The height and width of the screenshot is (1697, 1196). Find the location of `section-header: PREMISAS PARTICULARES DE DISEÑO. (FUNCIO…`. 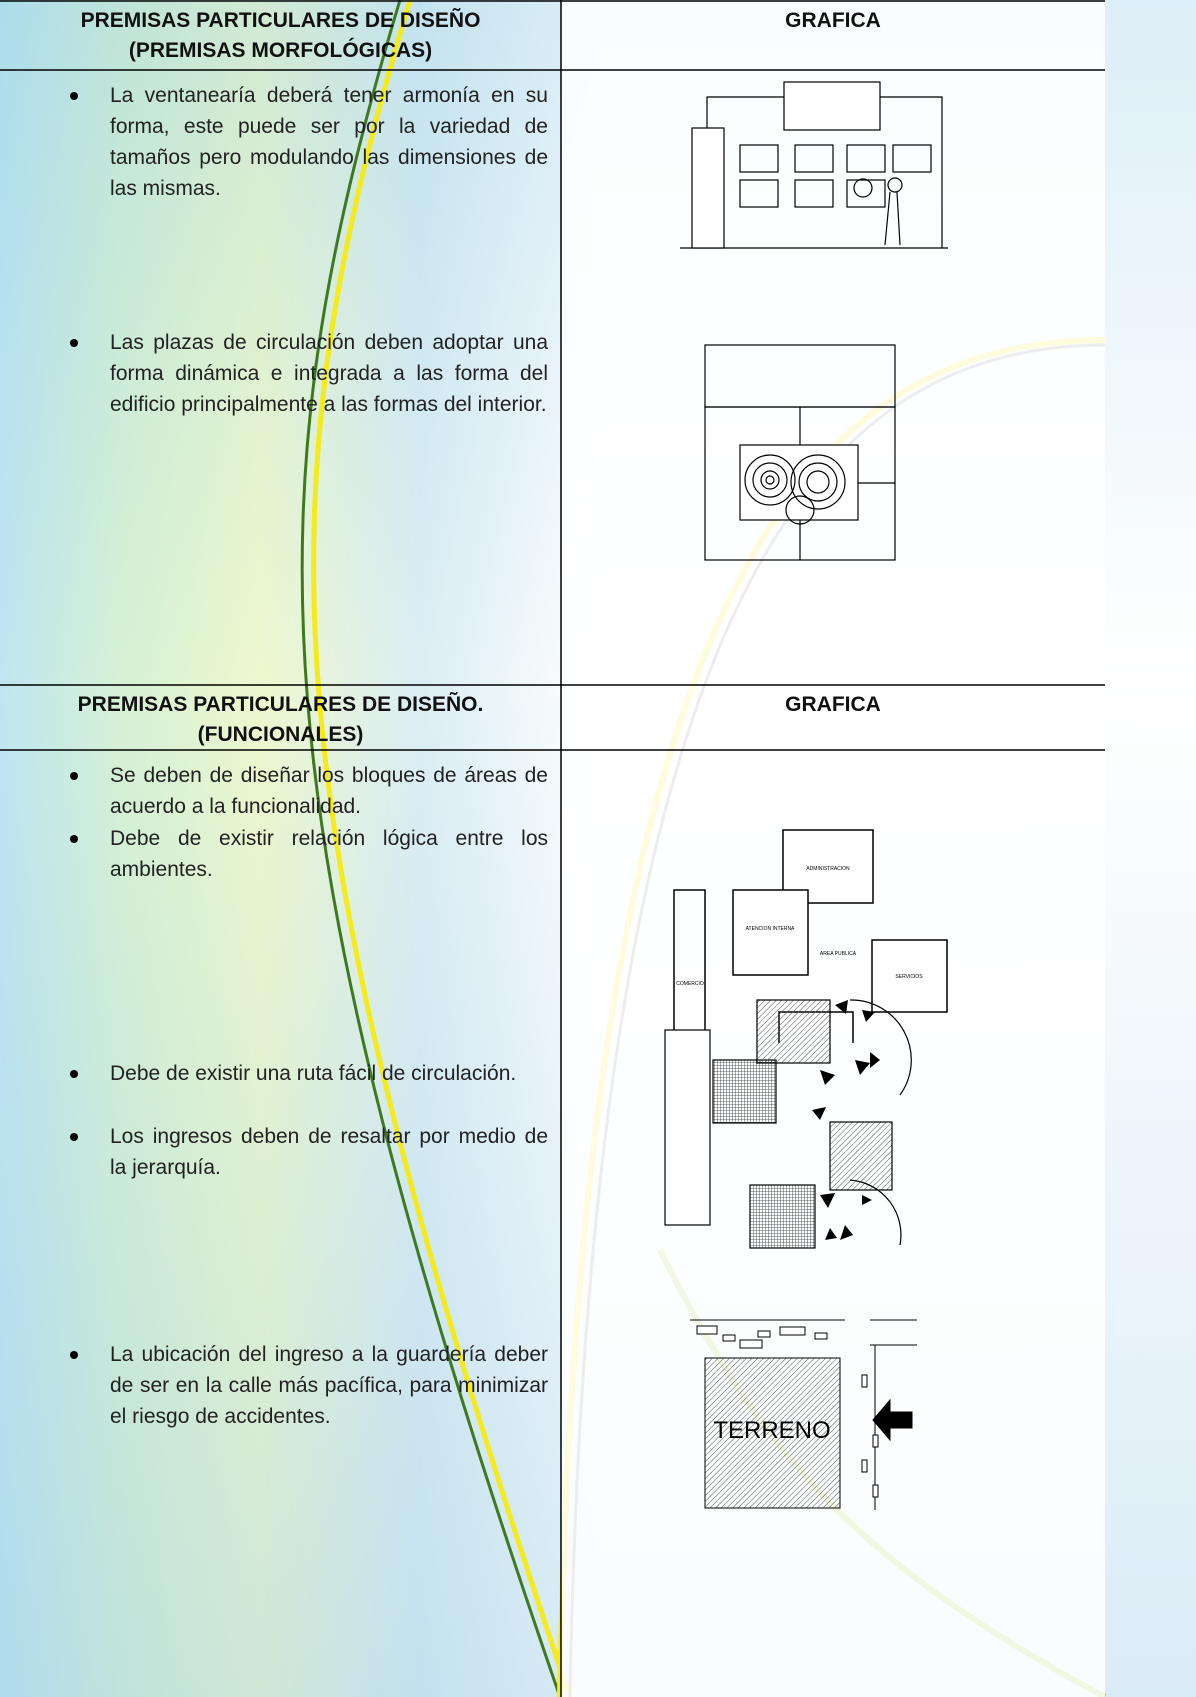

section-header: PREMISAS PARTICULARES DE DISEÑO. (FUNCIO… is located at coordinates (280, 720).